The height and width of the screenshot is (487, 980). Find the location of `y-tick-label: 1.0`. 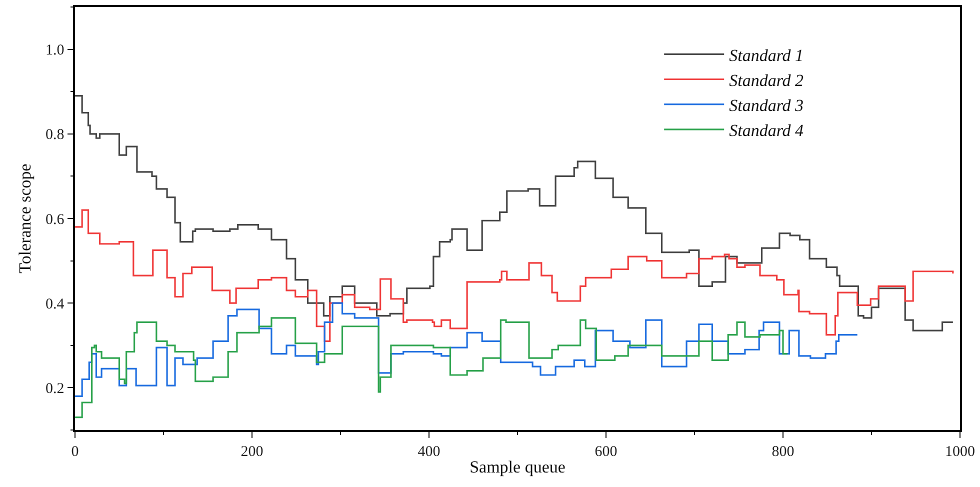

y-tick-label: 1.0 is located at coordinates (55, 50).